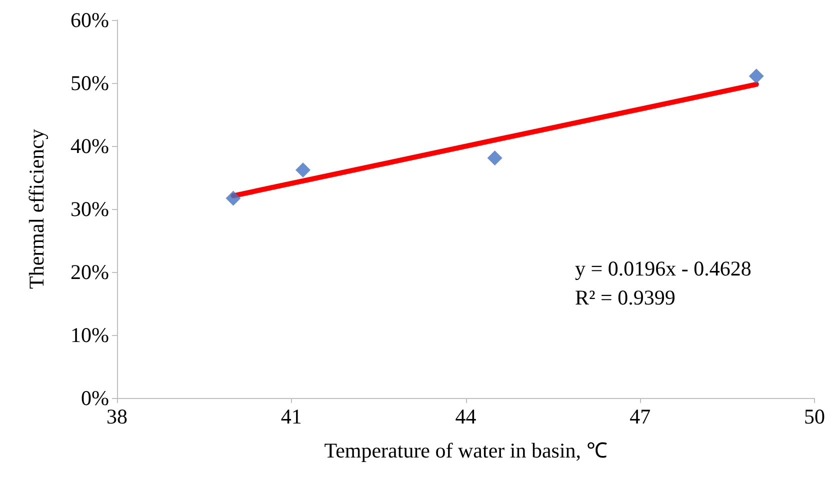  I want to click on y-axis-title: Thermal efficiency, so click(36, 208).